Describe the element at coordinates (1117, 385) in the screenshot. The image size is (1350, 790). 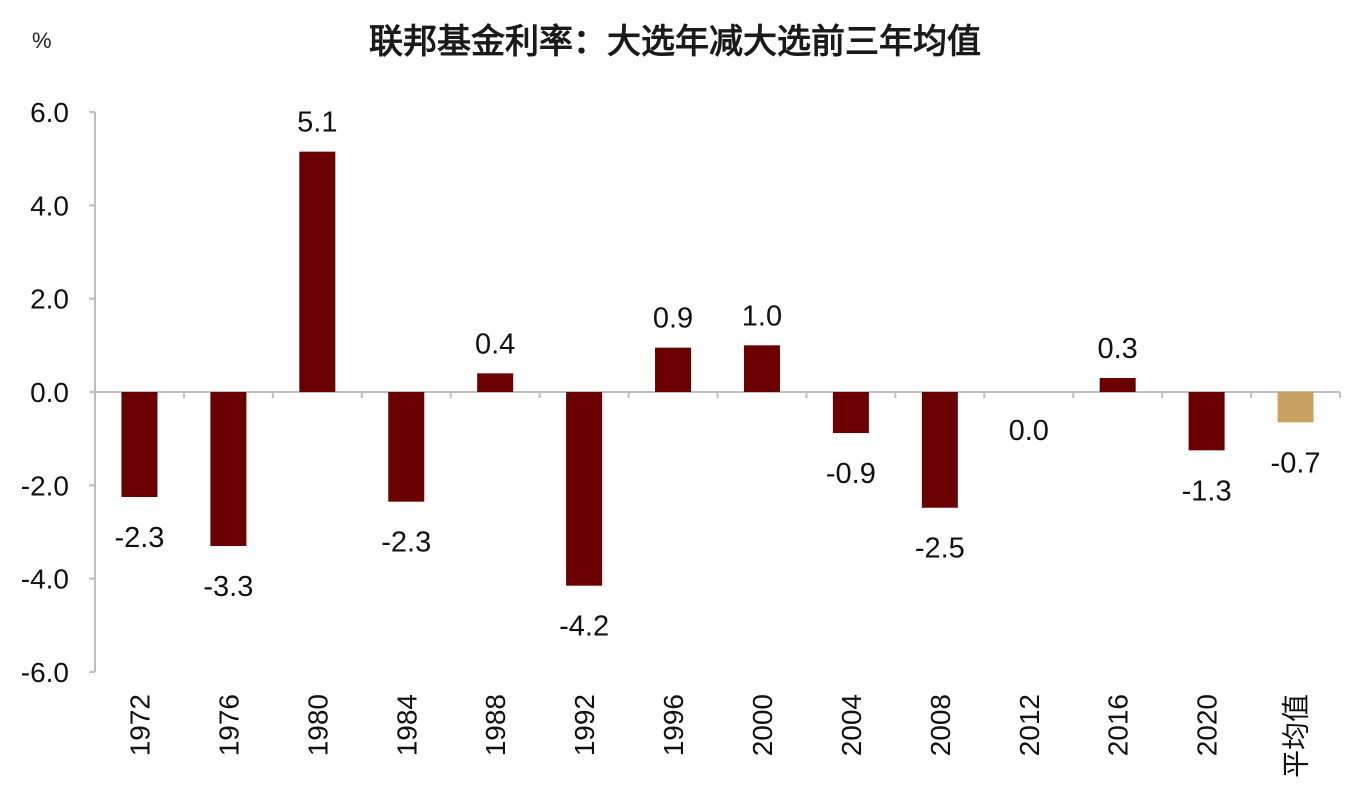
I see `bar-2016` at that location.